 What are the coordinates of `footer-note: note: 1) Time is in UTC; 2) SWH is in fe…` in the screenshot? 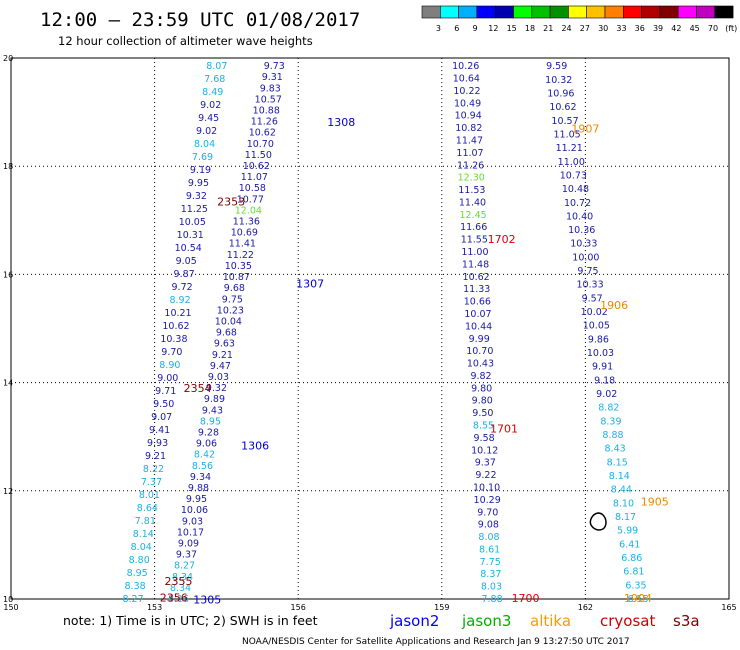 It's located at (190, 620).